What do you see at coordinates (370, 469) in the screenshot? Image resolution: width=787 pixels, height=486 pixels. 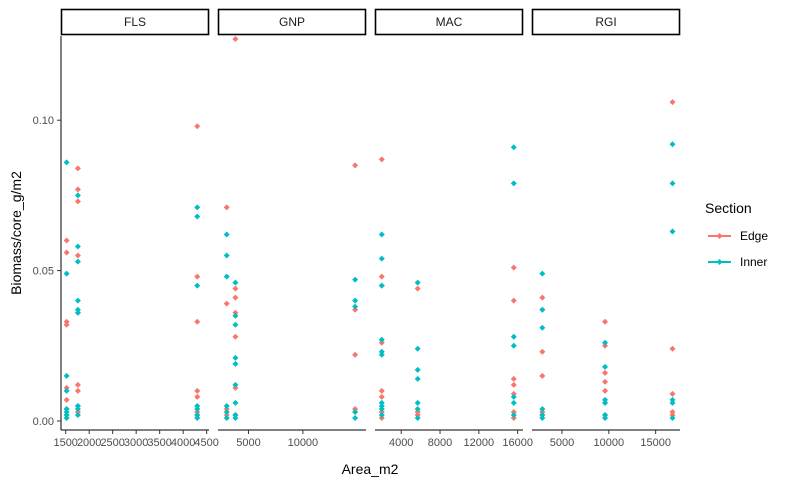 I see `x-axis-title: Area_m2` at bounding box center [370, 469].